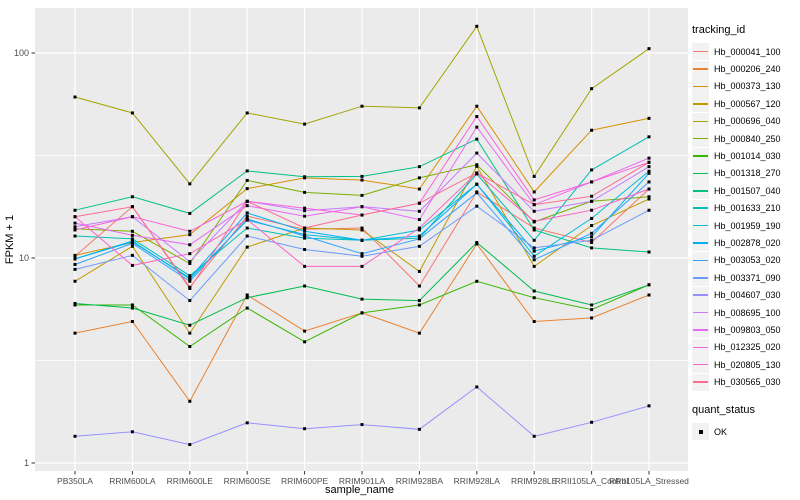 This screenshot has width=800, height=500. What do you see at coordinates (745, 382) in the screenshot?
I see `legend-entry-Hb_030565_030: Hb_030565_030` at bounding box center [745, 382].